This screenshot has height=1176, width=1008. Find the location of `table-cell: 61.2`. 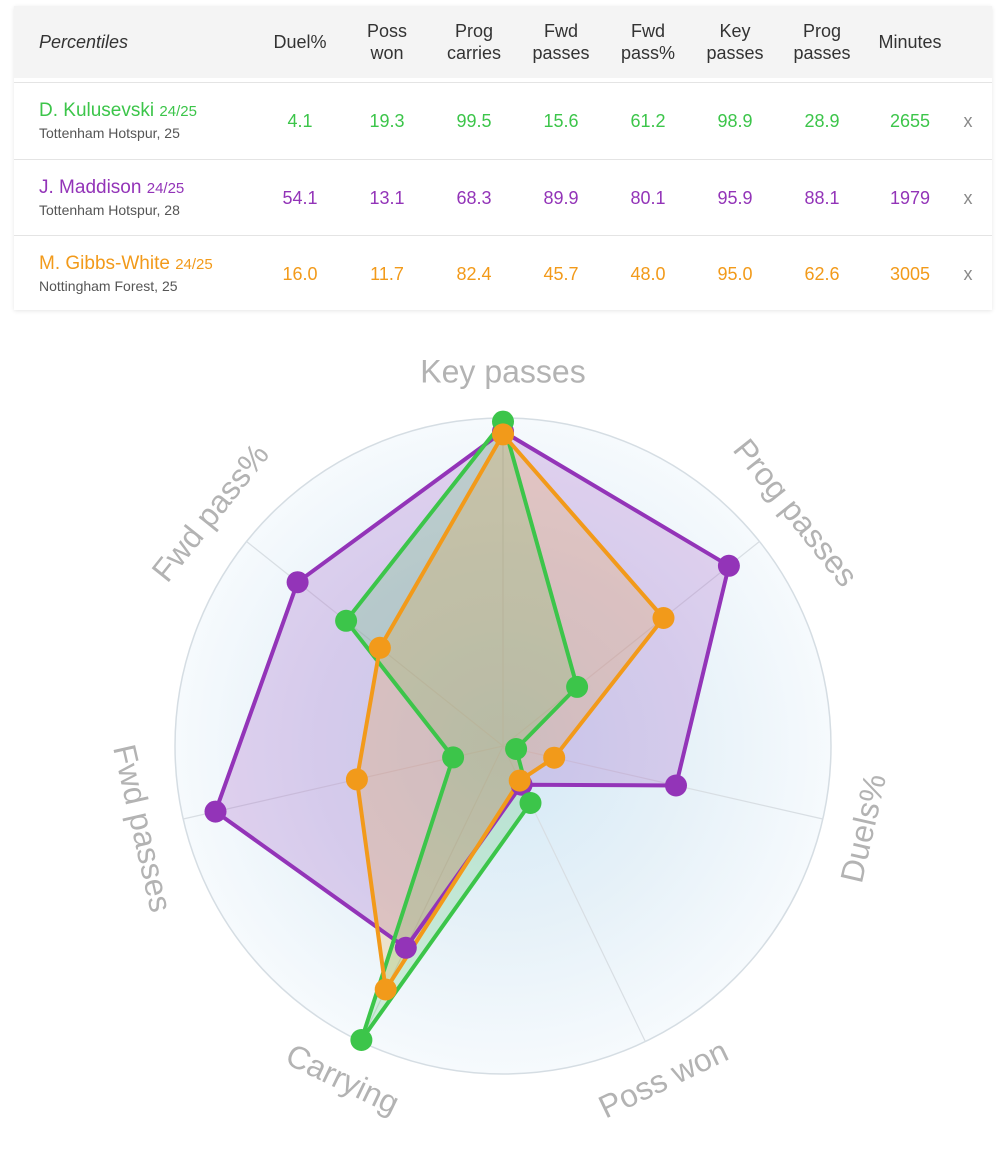

table-cell: 61.2 is located at coordinates (648, 120).